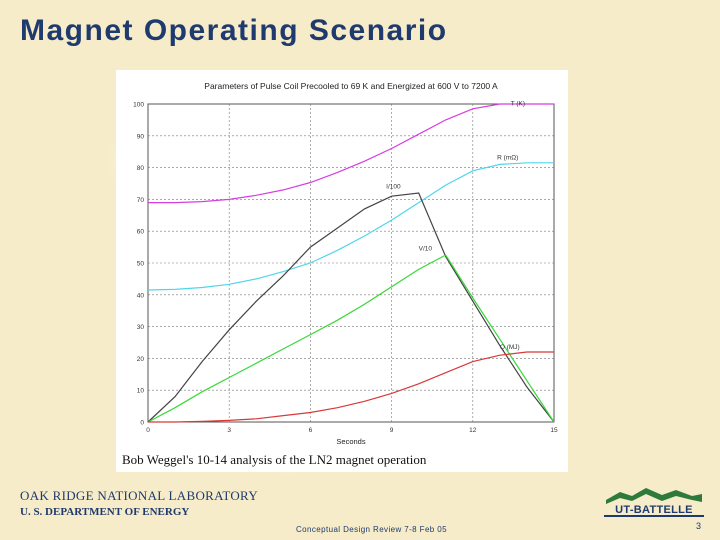 The image size is (720, 540). What do you see at coordinates (392, 430) in the screenshot?
I see `x-tick-label: 9` at bounding box center [392, 430].